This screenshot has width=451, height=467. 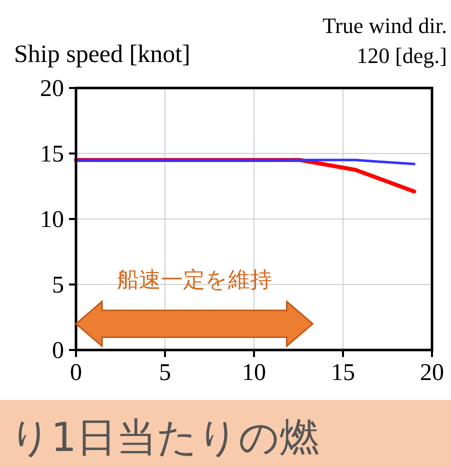 What do you see at coordinates (165, 373) in the screenshot?
I see `x-tick-label: 5` at bounding box center [165, 373].